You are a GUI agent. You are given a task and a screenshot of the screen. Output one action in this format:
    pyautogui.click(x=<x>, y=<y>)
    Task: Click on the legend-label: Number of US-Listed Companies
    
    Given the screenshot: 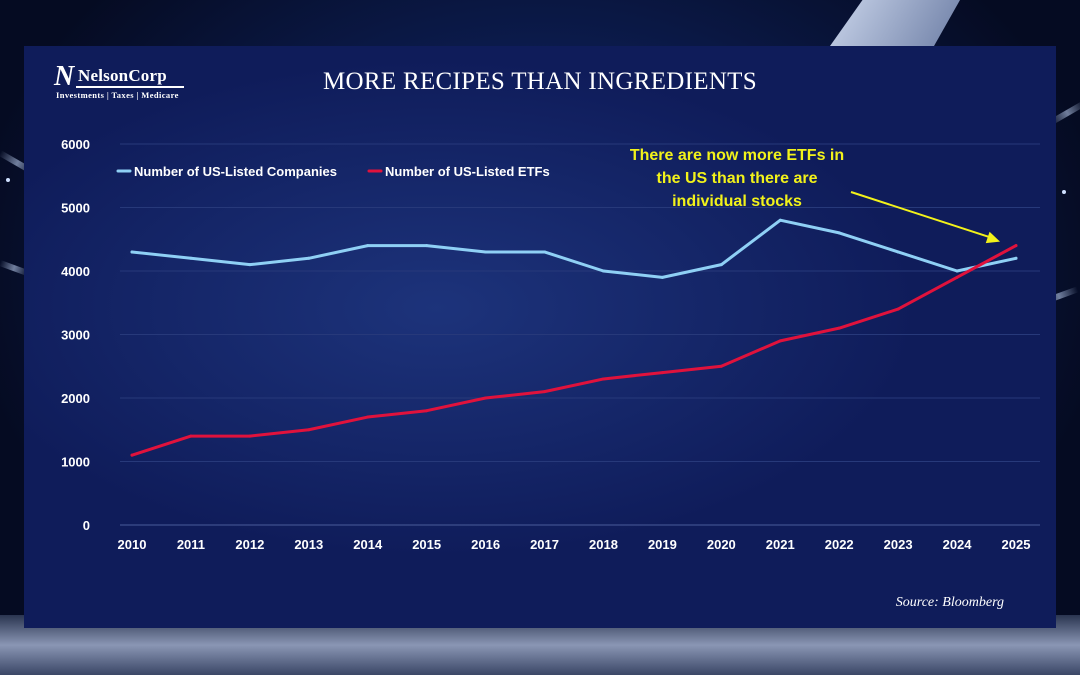 What is the action you would take?
    pyautogui.click(x=235, y=171)
    